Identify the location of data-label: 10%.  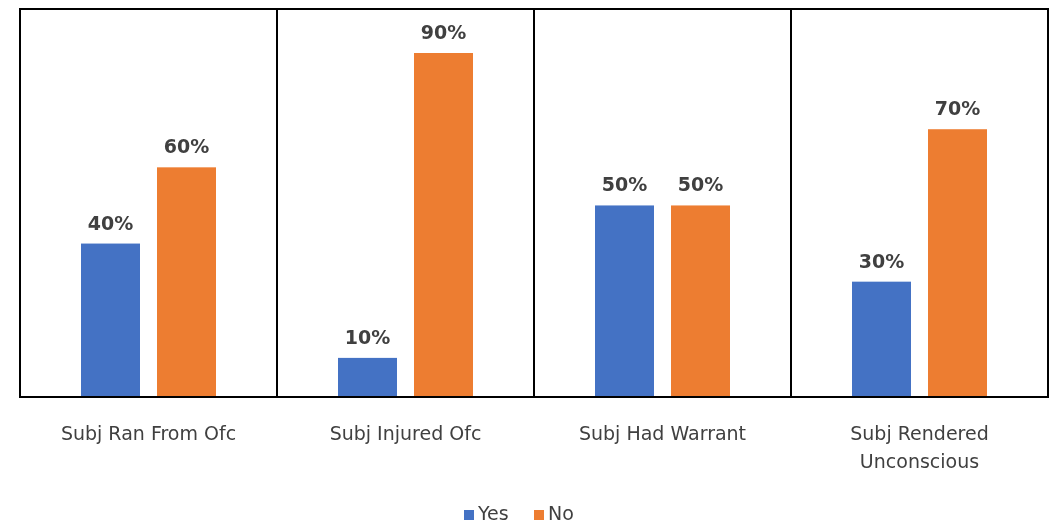
(367, 336).